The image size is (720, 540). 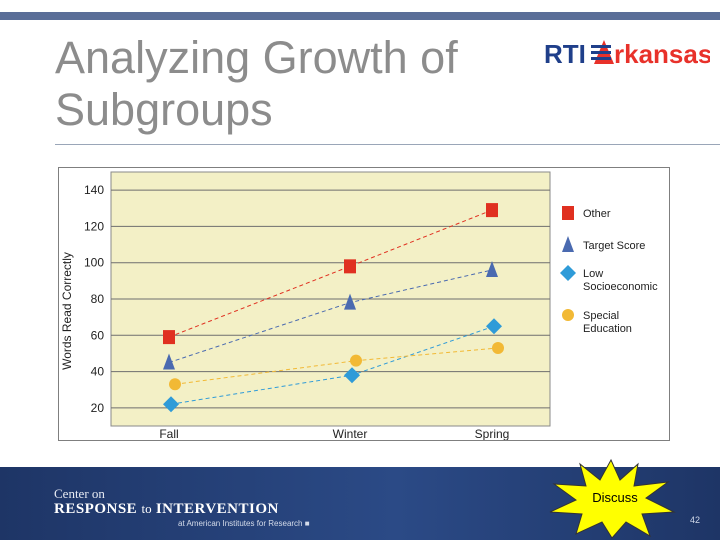 What do you see at coordinates (360, 11) in the screenshot?
I see `top-bar` at bounding box center [360, 11].